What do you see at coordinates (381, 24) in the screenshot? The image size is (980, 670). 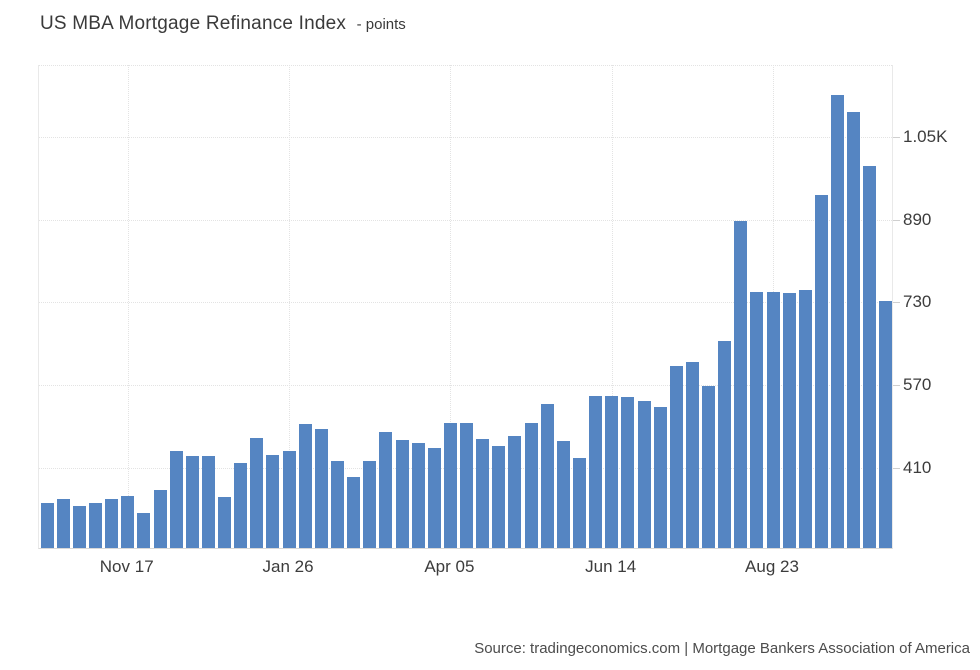 I see `chart-unit-label: - points` at bounding box center [381, 24].